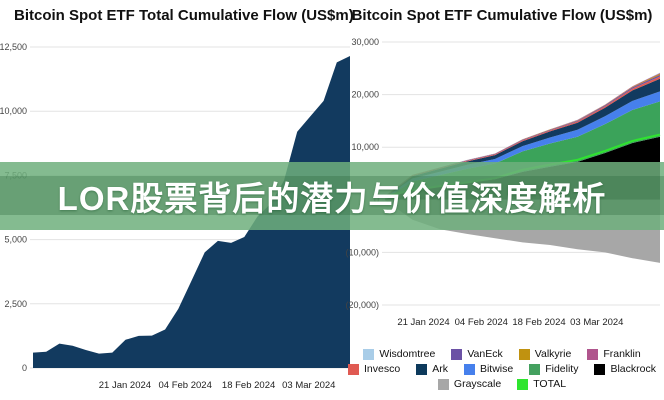 The width and height of the screenshot is (664, 400). I want to click on legend-label: Wisdomtree, so click(407, 354).